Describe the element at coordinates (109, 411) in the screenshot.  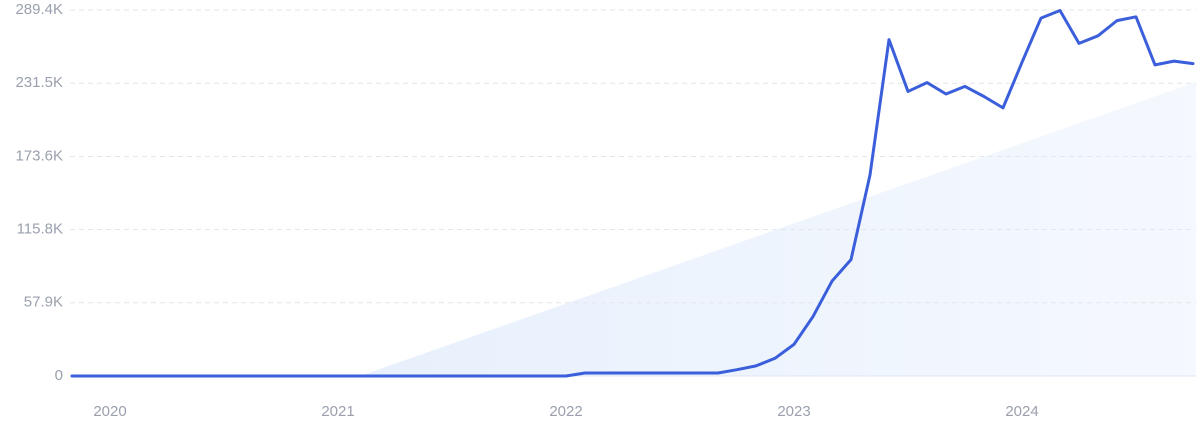
I see `x-tick-label: 2020` at that location.